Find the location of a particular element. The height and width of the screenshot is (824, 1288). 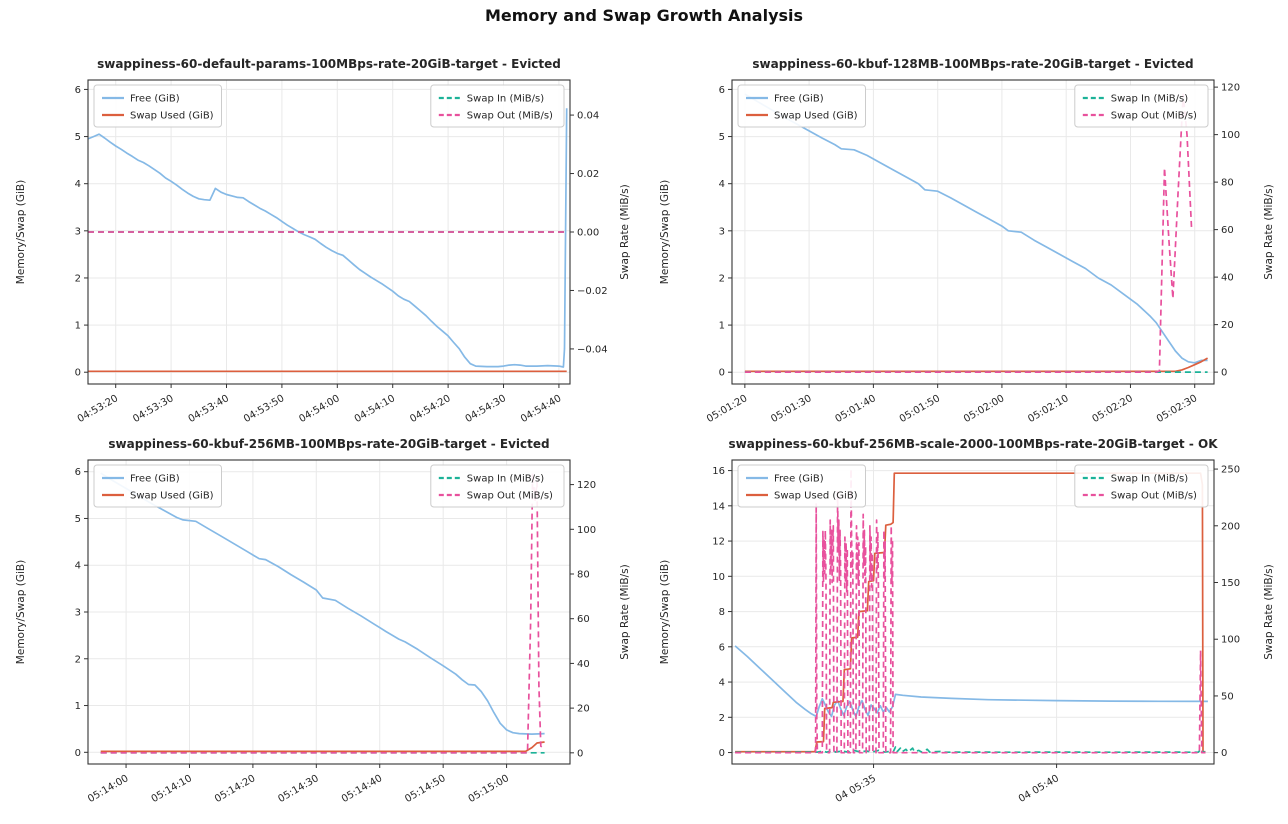

x-tick-label: 05:02:00 is located at coordinates (984, 408).